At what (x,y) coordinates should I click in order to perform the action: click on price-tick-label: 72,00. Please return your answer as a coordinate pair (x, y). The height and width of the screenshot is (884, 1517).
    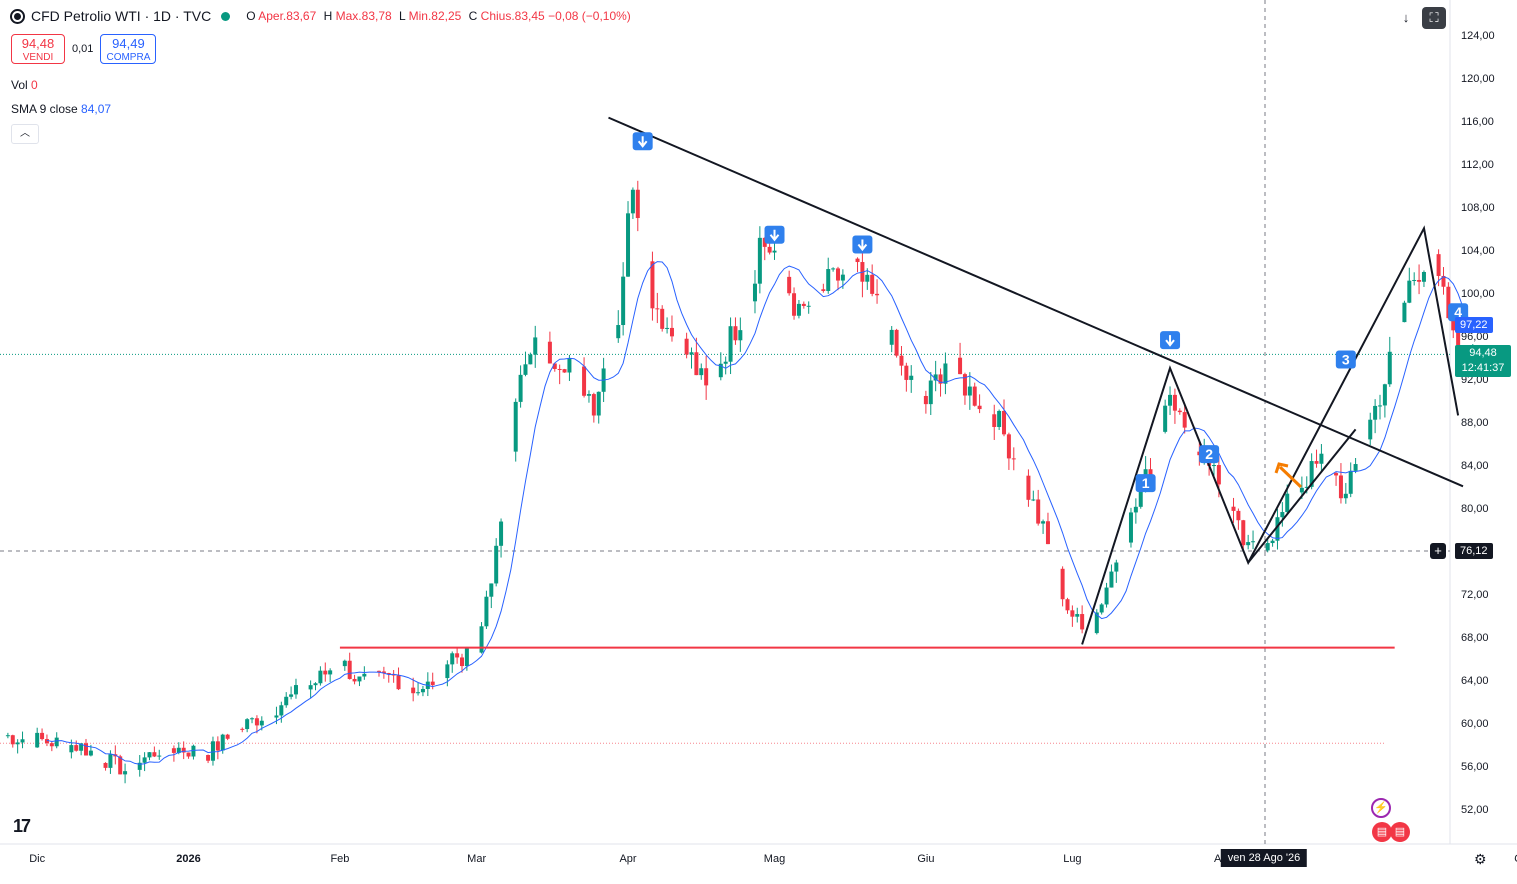
    Looking at the image, I should click on (1475, 595).